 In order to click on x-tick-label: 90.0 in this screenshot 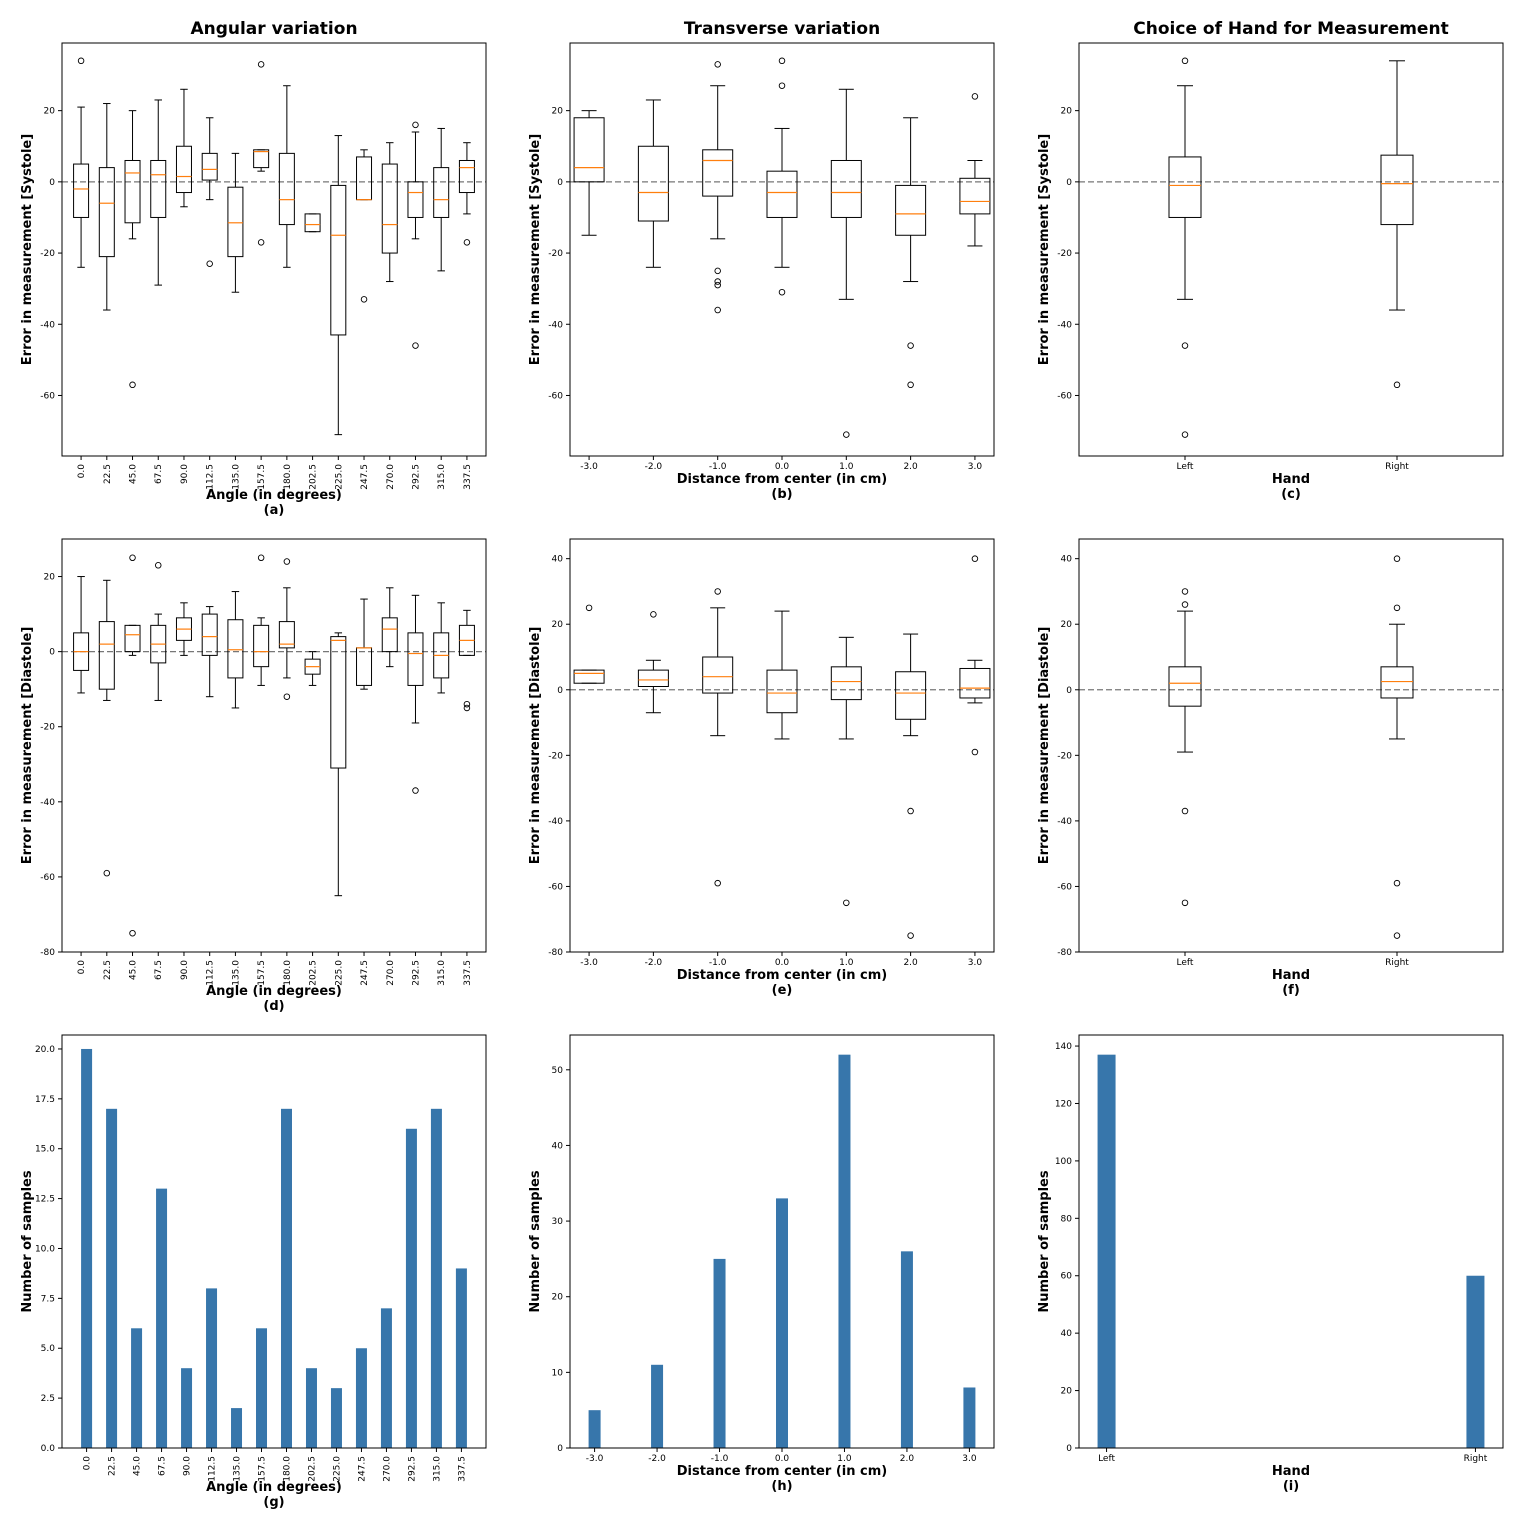, I will do `click(185, 474)`.